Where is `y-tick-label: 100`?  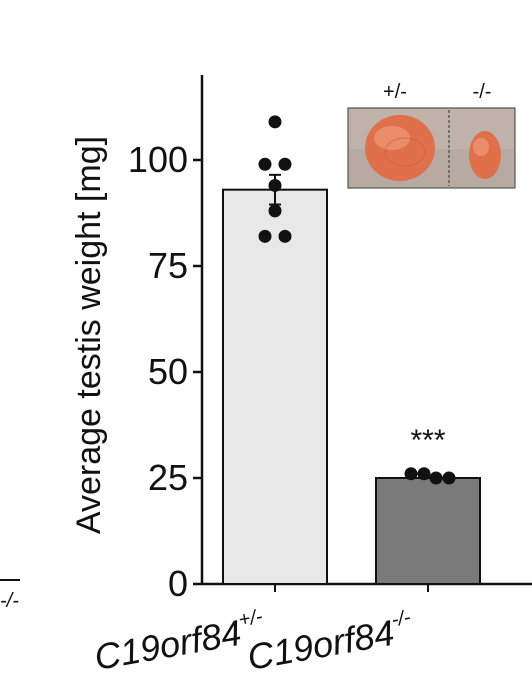
y-tick-label: 100 is located at coordinates (158, 159).